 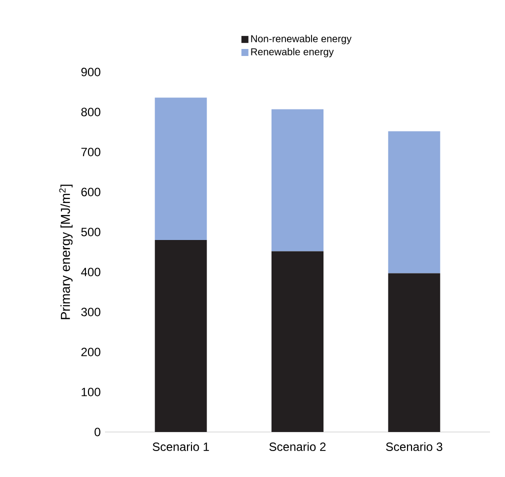 I want to click on y-tick-label: 800, so click(x=90, y=112).